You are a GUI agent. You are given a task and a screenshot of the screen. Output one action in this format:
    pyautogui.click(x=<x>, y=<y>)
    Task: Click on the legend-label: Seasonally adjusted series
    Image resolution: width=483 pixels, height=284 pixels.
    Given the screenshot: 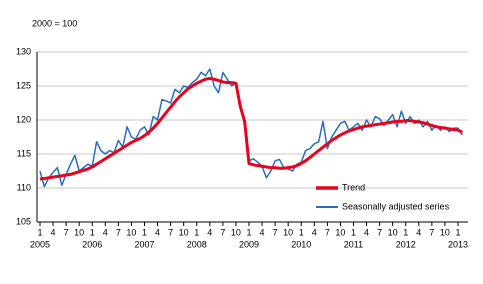 What is the action you would take?
    pyautogui.click(x=396, y=206)
    